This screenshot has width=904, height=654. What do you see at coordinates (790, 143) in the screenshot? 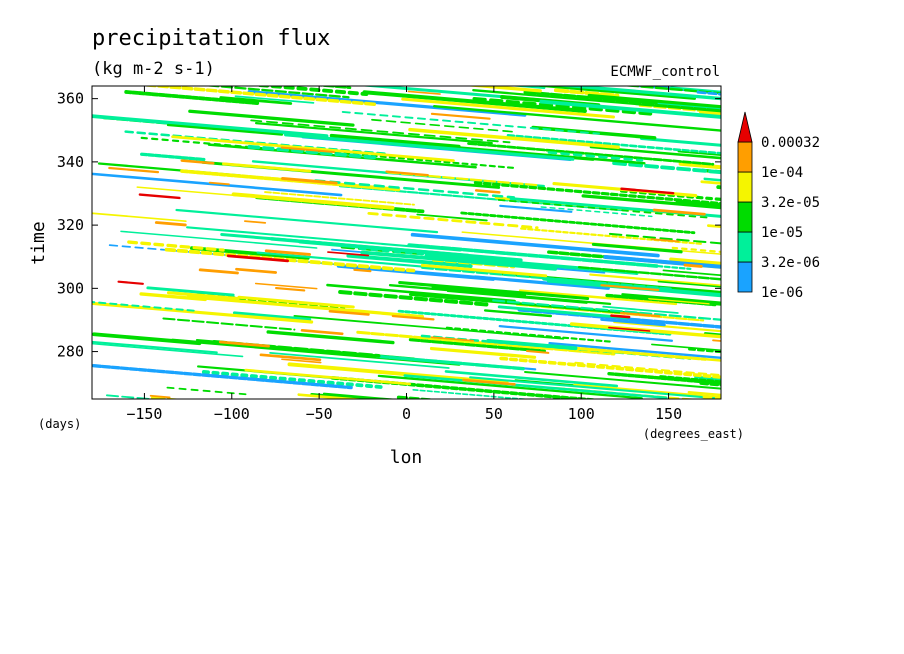
I see `colorbar-label: 0.00032` at bounding box center [790, 143].